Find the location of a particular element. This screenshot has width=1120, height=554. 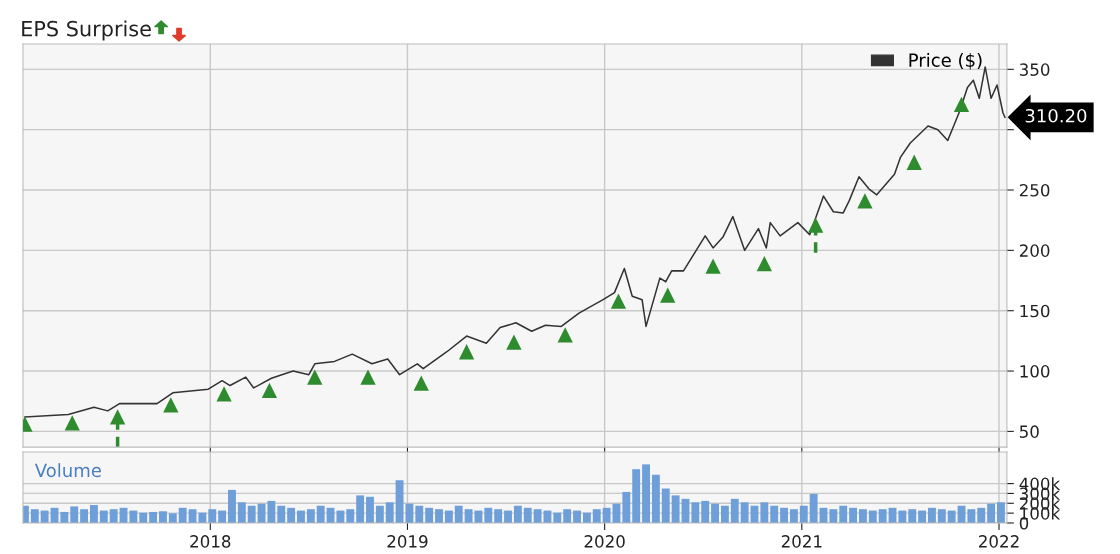

annotation: Volume is located at coordinates (67, 470).